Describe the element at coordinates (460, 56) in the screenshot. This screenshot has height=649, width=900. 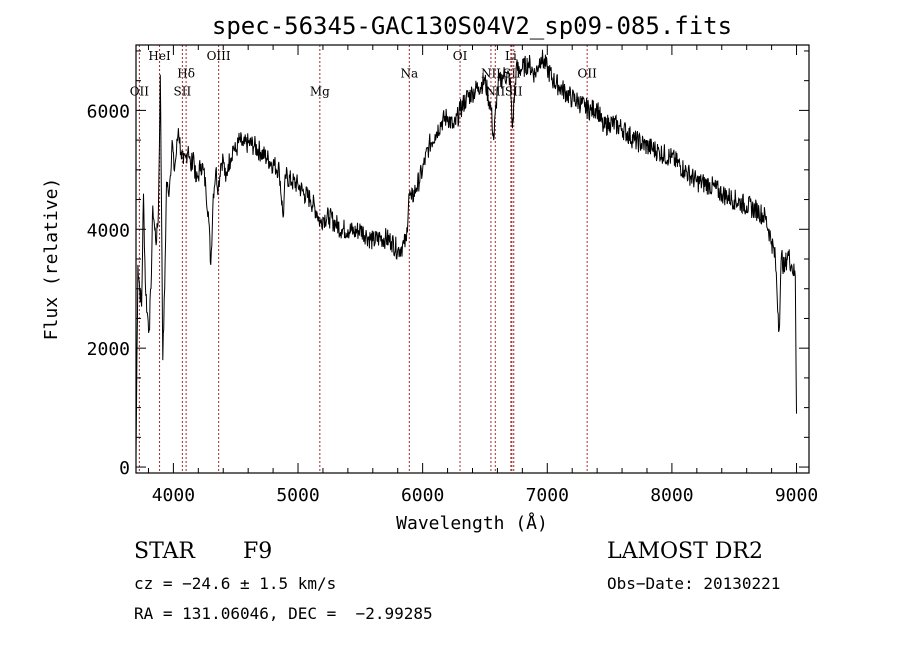
I see `line-label-7: OI` at that location.